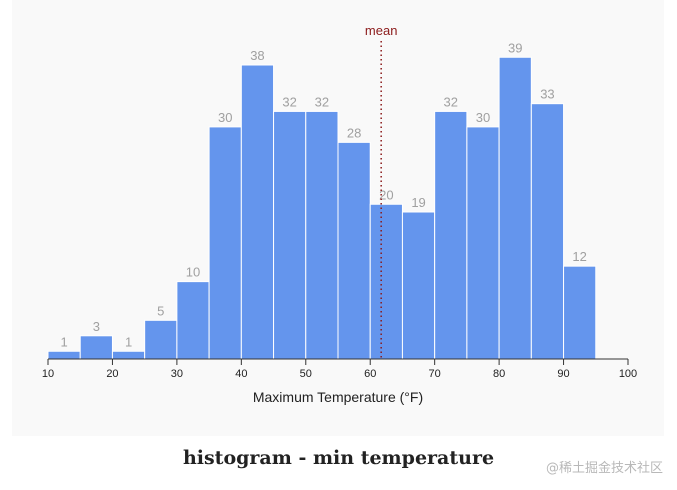 Image resolution: width=677 pixels, height=490 pixels. Describe the element at coordinates (381, 30) in the screenshot. I see `mean-label: mean` at that location.